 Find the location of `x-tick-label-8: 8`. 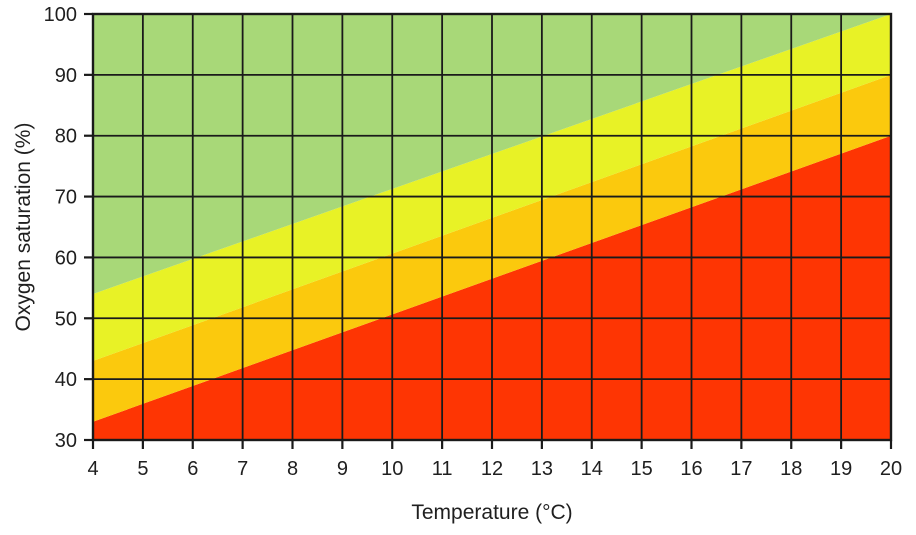

x-tick-label-8: 8 is located at coordinates (292, 469).